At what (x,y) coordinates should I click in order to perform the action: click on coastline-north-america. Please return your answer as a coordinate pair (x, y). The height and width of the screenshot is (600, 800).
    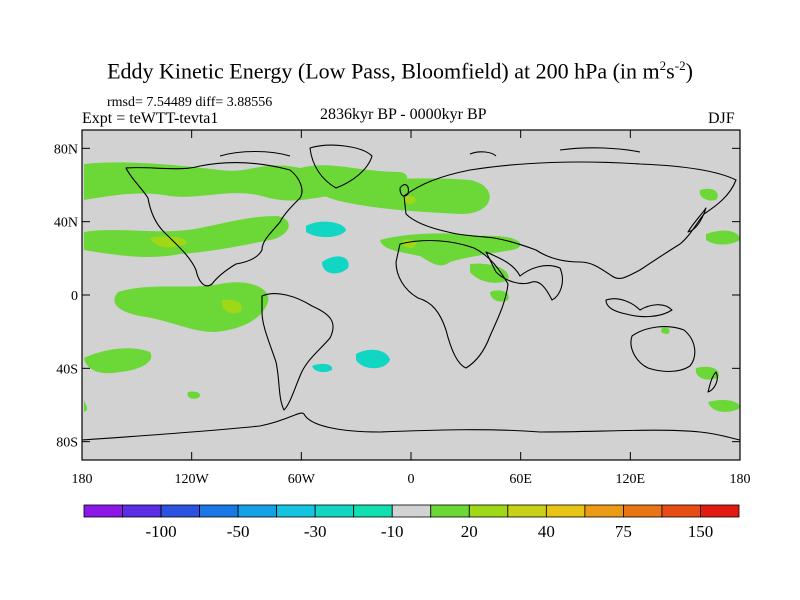
    Looking at the image, I should click on (214, 224).